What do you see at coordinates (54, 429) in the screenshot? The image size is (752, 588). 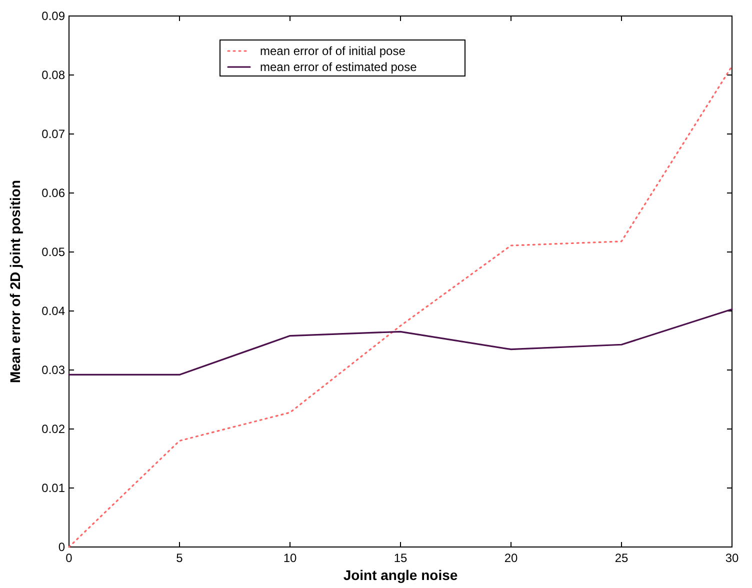 I see `y-tick-label: 0.02` at bounding box center [54, 429].